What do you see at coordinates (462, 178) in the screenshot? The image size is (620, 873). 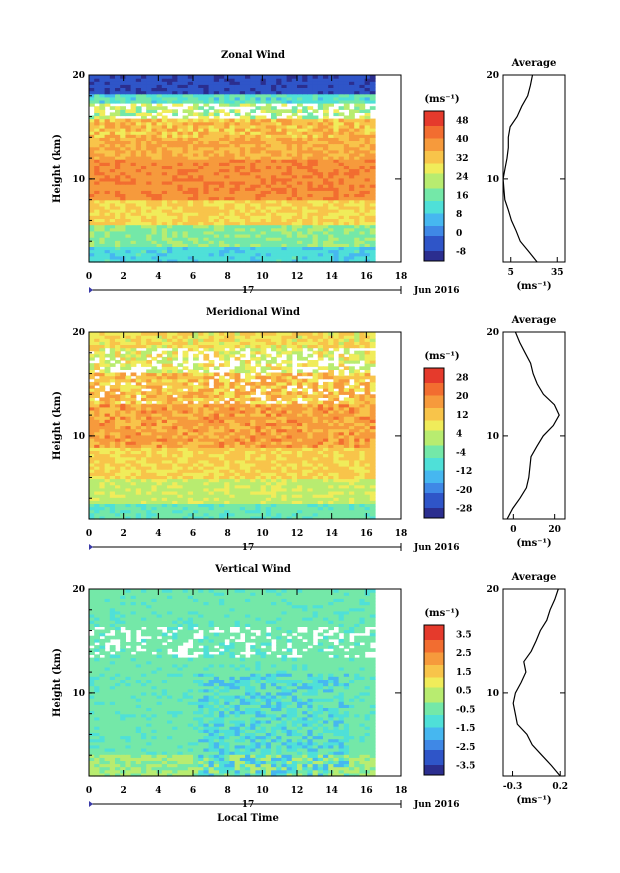 I see `colorbar-label: 24` at bounding box center [462, 178].